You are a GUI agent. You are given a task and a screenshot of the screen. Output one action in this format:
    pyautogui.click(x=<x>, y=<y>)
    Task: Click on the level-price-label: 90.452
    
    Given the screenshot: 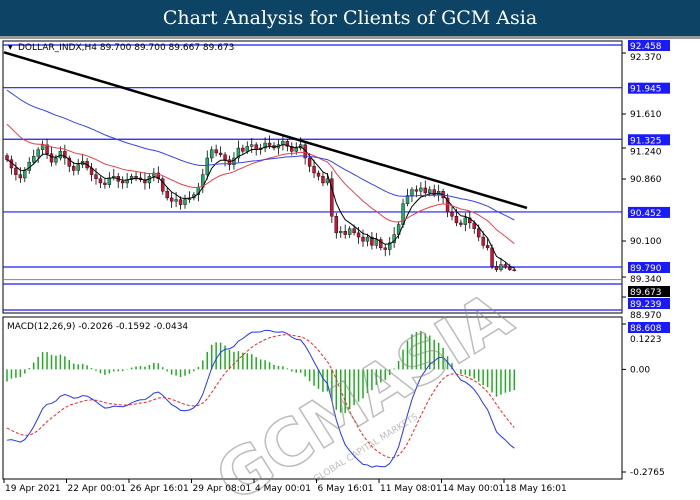 What is the action you would take?
    pyautogui.click(x=646, y=214)
    